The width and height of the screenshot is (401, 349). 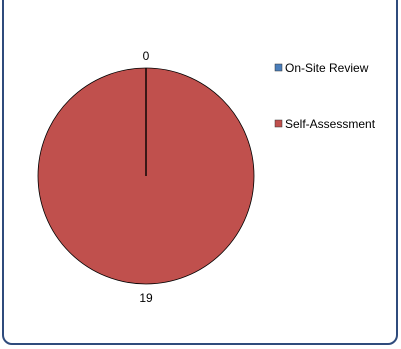 I want to click on data-label-on-site-review: 0, so click(x=146, y=56).